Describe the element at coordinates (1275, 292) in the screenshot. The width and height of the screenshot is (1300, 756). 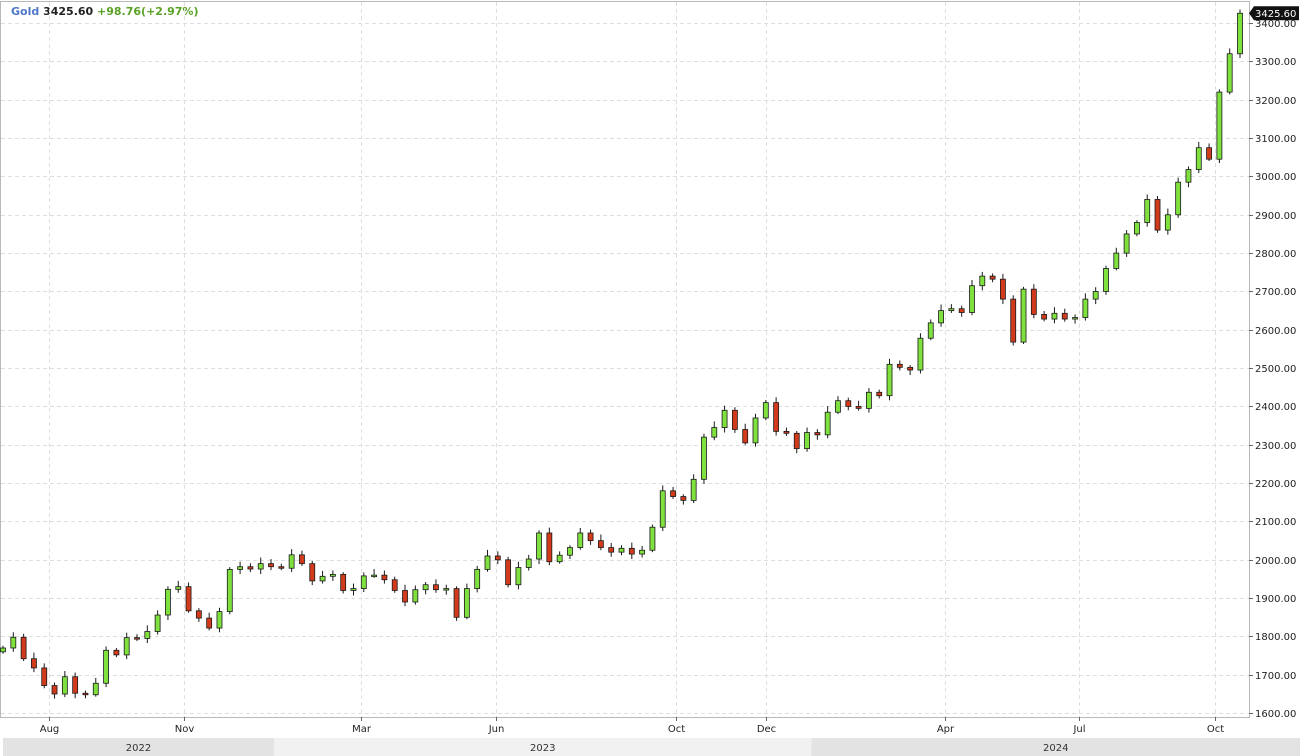
I see `y-tick-label: 2700.00` at that location.